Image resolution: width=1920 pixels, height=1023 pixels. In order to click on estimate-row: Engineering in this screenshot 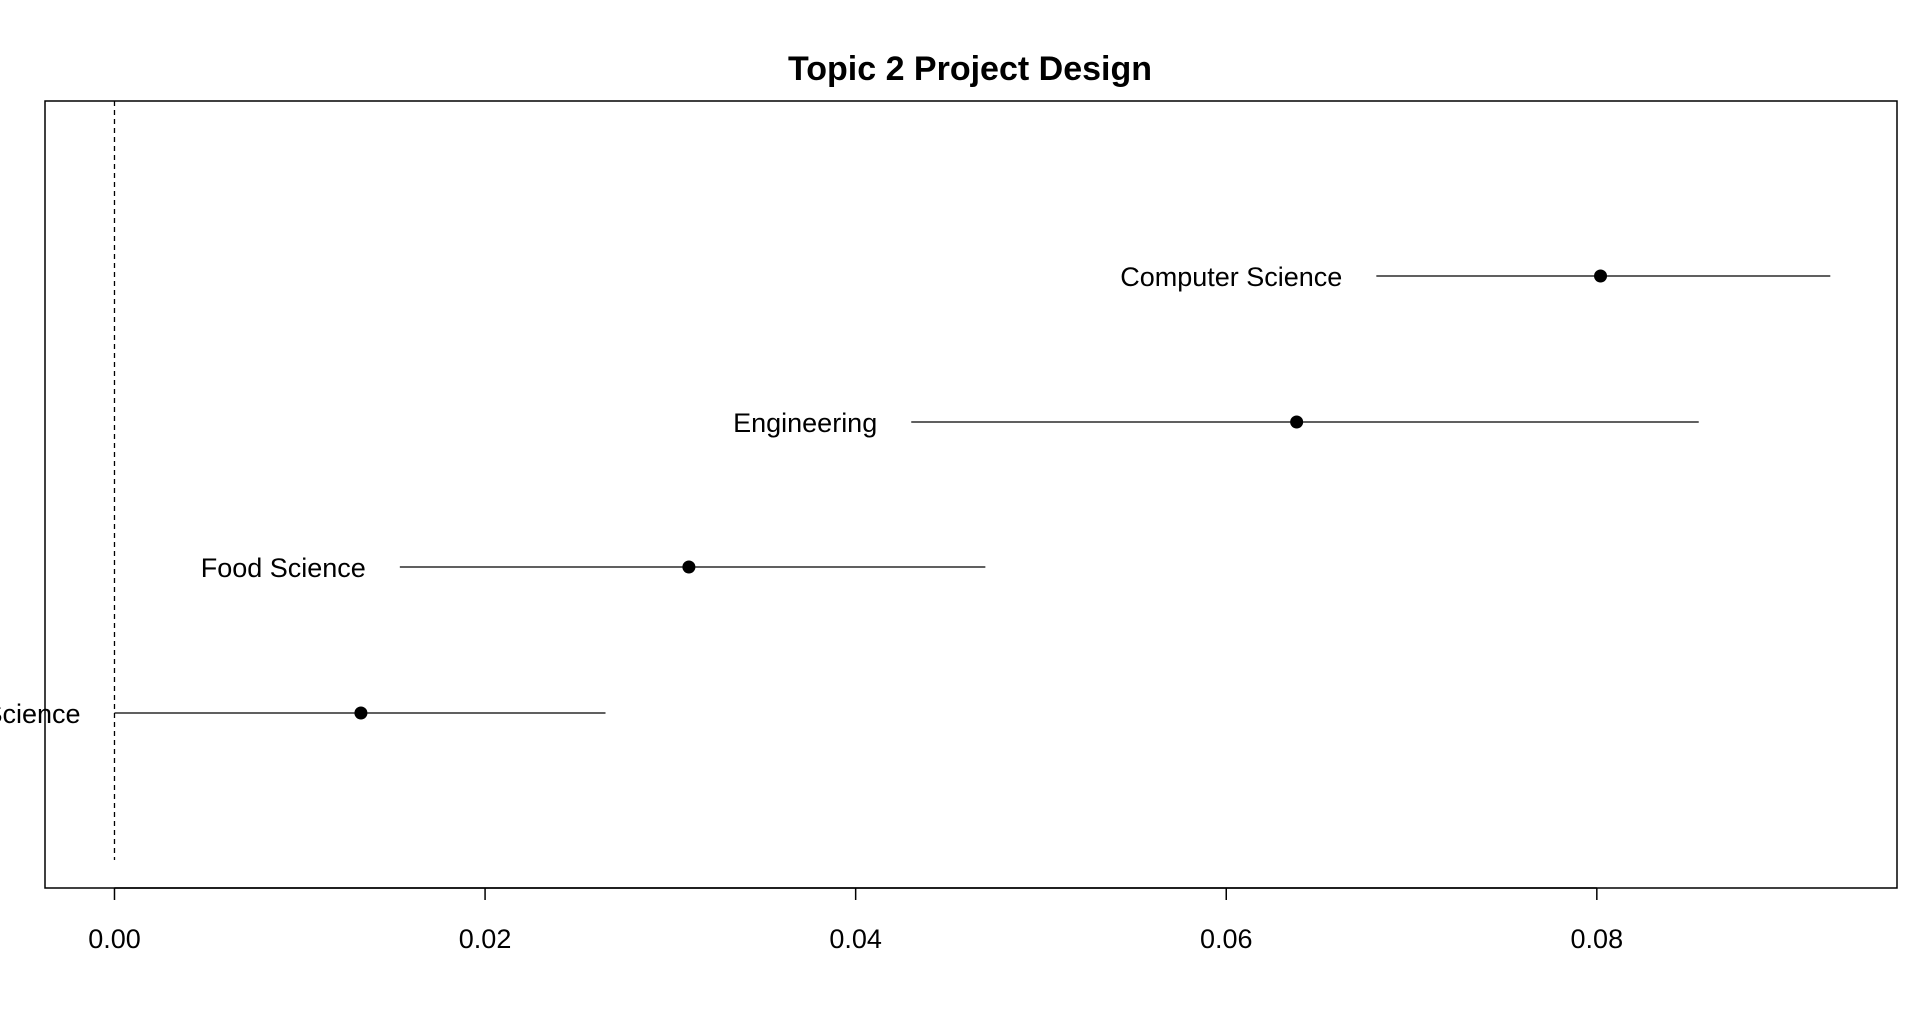, I will do `click(1216, 423)`.